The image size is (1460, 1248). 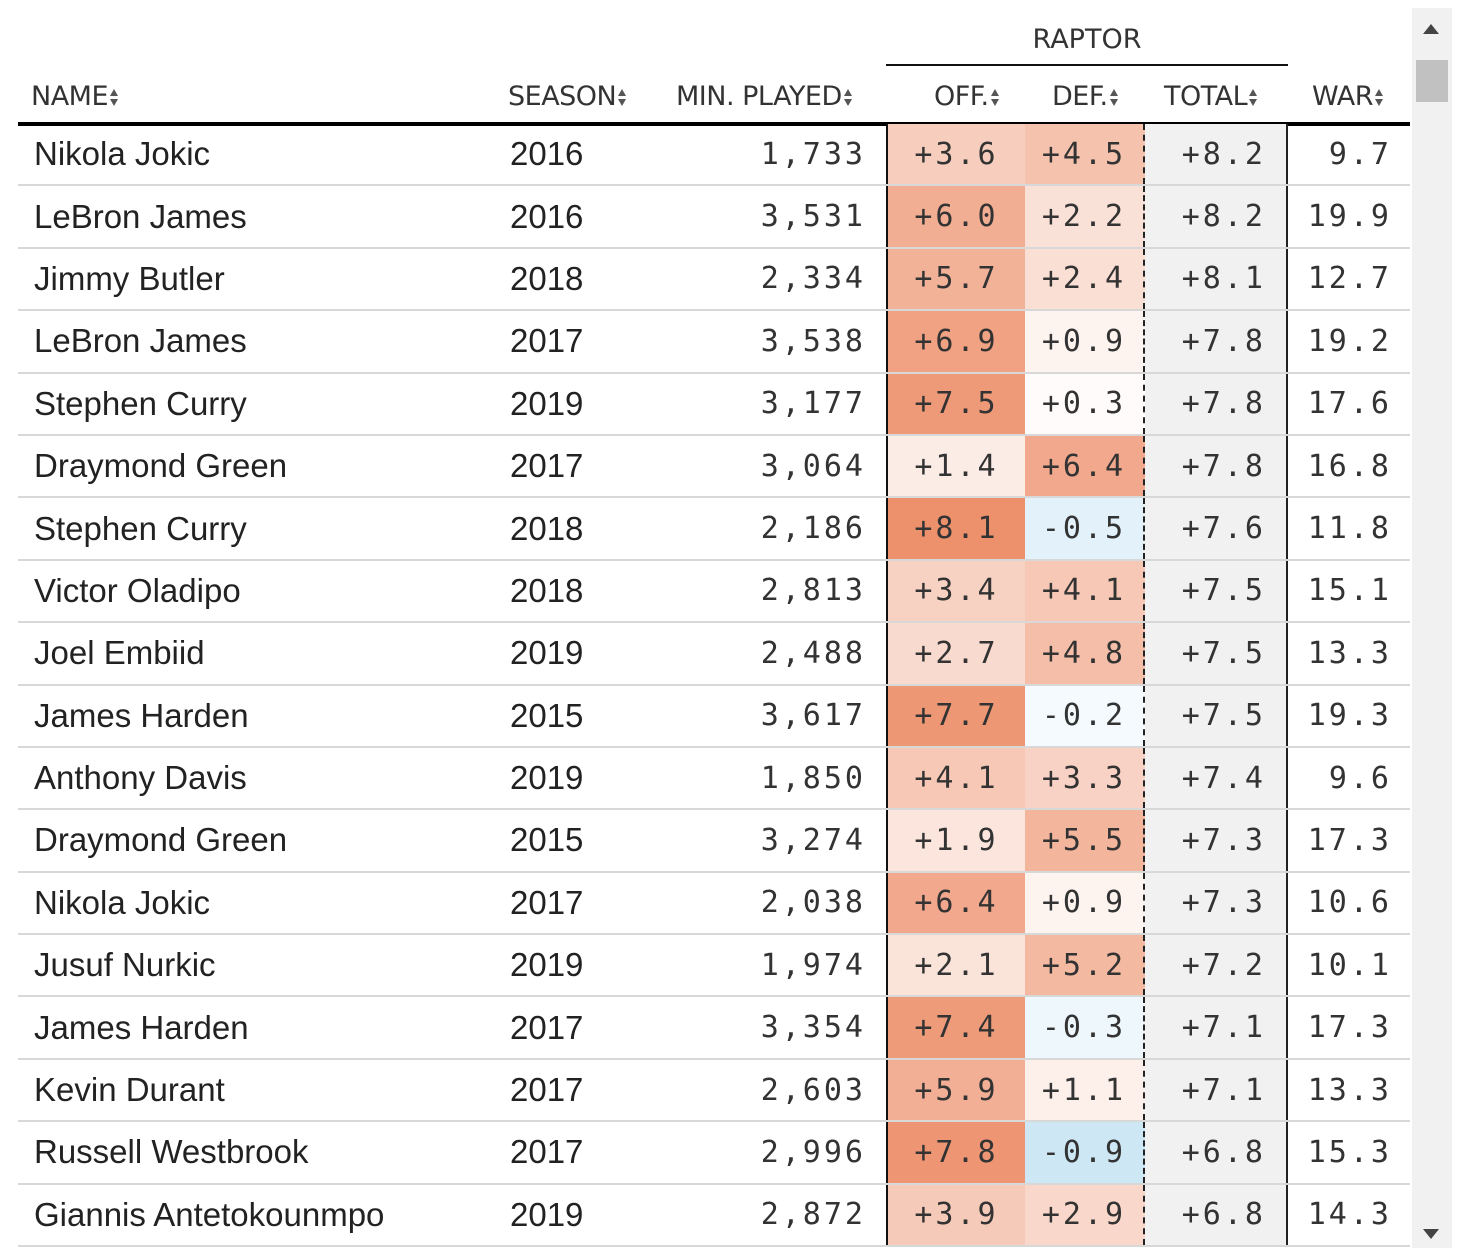 I want to click on sort-war-header: WAR, so click(x=1348, y=97).